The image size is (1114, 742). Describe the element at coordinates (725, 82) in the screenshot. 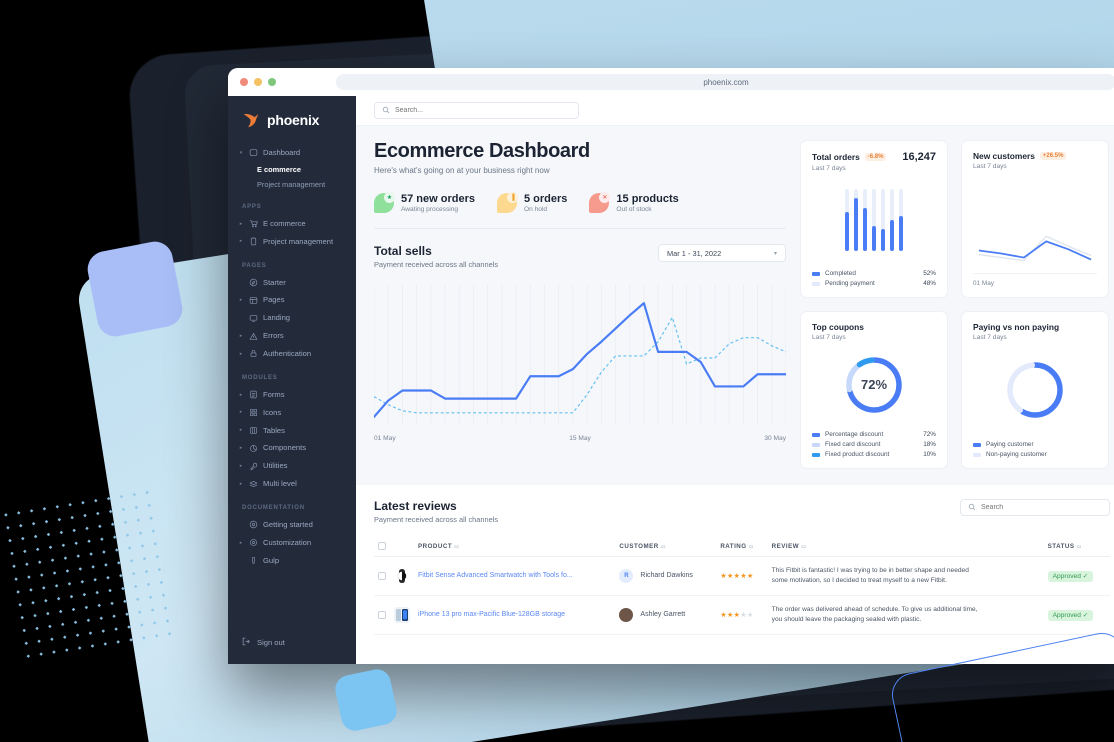

I see `url-bar: phoenix.com` at that location.